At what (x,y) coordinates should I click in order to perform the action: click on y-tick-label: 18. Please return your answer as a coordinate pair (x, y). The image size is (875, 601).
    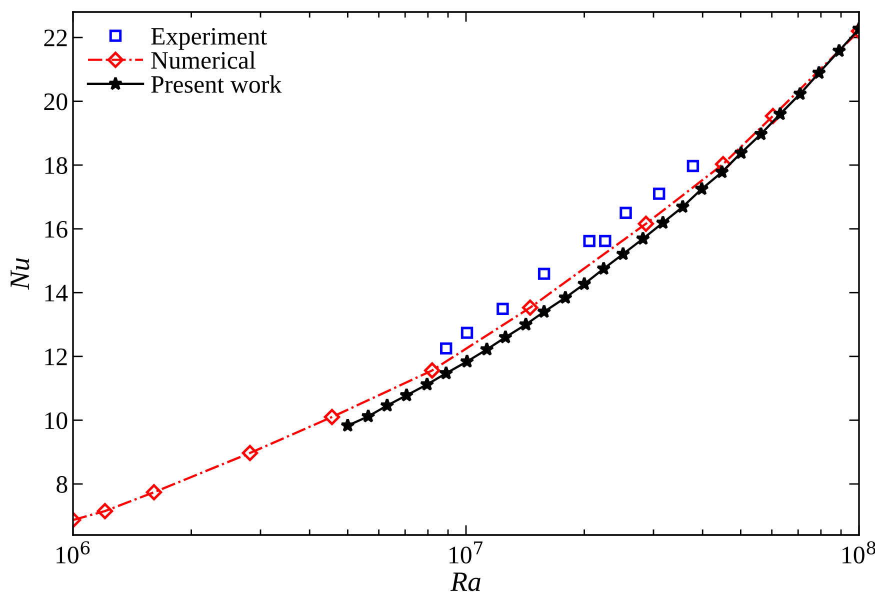
    Looking at the image, I should click on (56, 165).